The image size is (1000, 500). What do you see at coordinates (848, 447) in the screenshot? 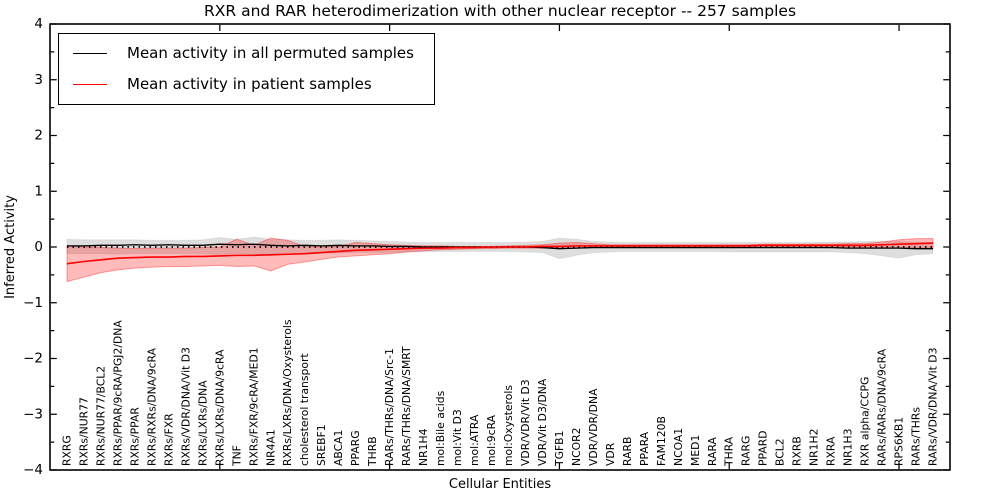
I see `category-label: NR1H3` at bounding box center [848, 447].